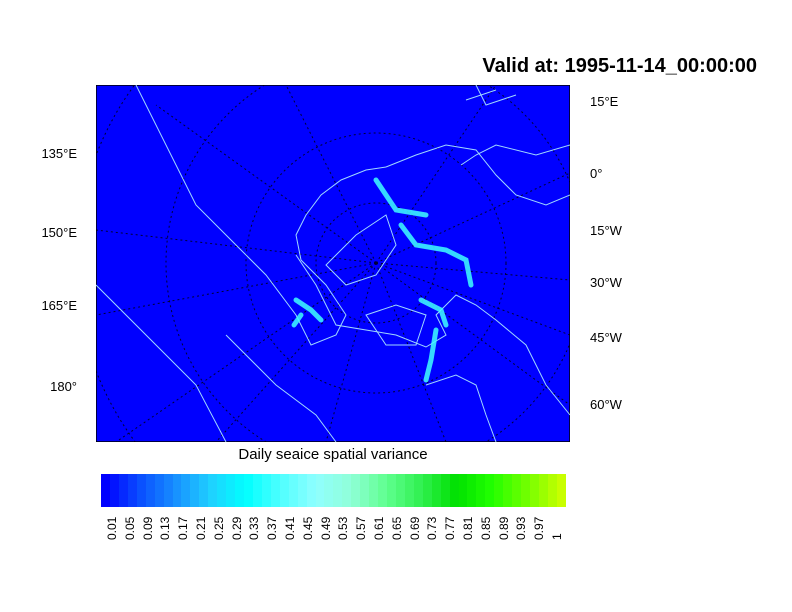 The image size is (792, 612). Describe the element at coordinates (63, 386) in the screenshot. I see `lon-label-left: 180°` at that location.